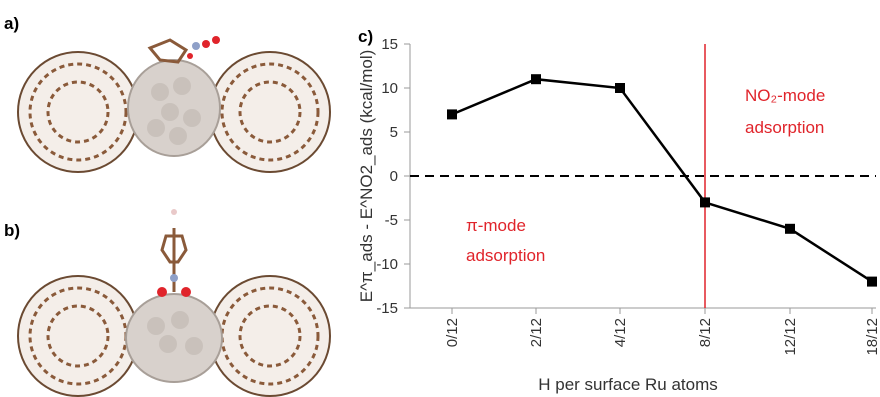 This screenshot has width=880, height=397. What do you see at coordinates (496, 225) in the screenshot?
I see `annotation-pi-mode: π-mode` at bounding box center [496, 225].